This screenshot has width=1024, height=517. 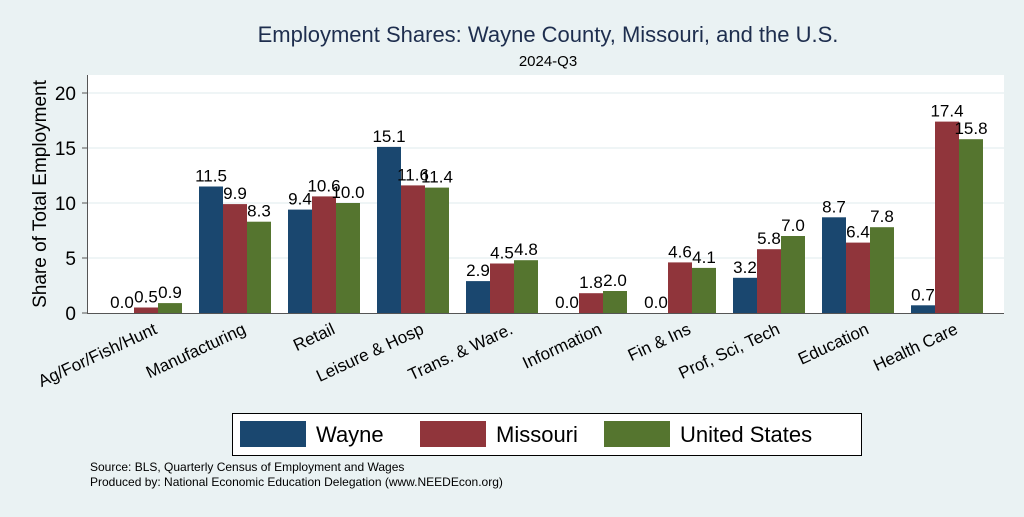 I want to click on data-label: 1.8, so click(x=591, y=282).